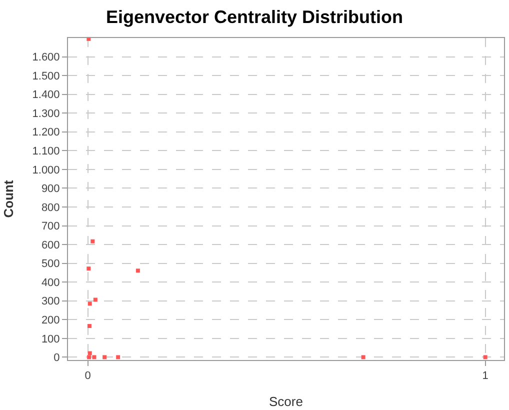 This screenshot has height=410, width=509. I want to click on y-tick-label: 1.600, so click(46, 58).